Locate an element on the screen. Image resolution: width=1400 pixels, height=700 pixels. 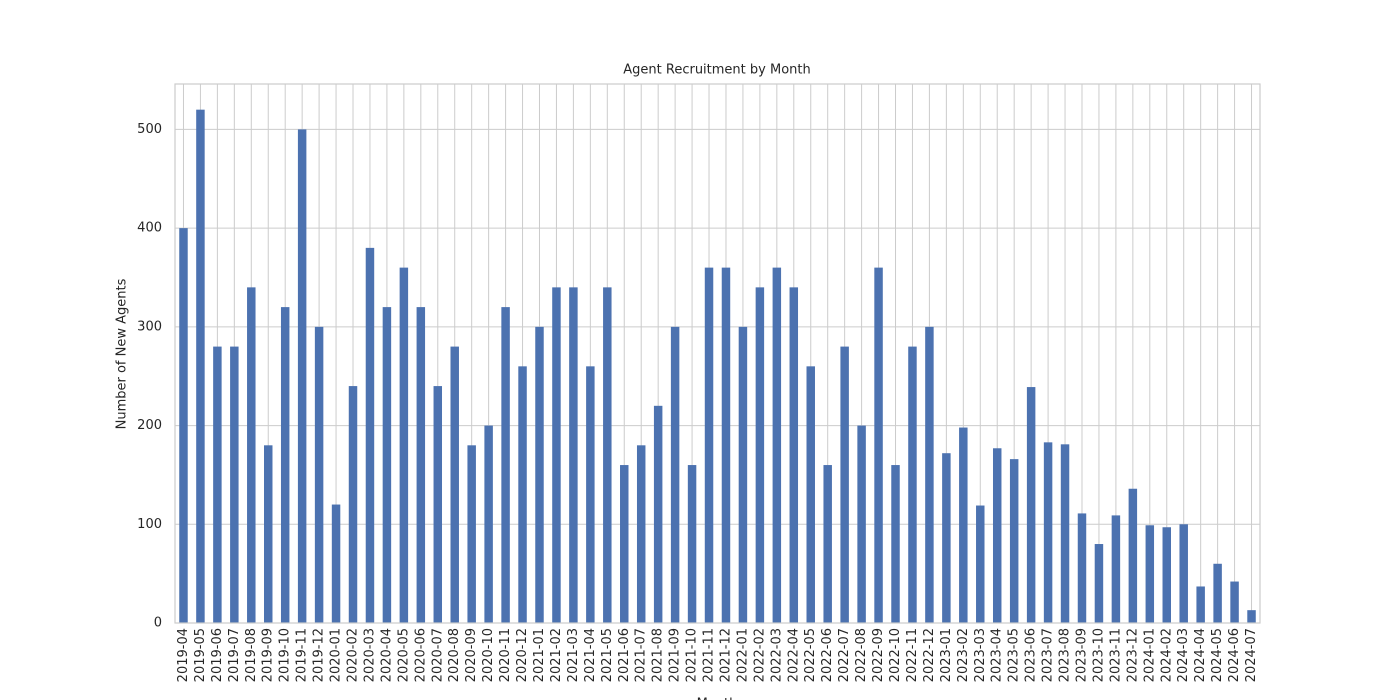
x-tick-label: 2021-11 is located at coordinates (709, 655).